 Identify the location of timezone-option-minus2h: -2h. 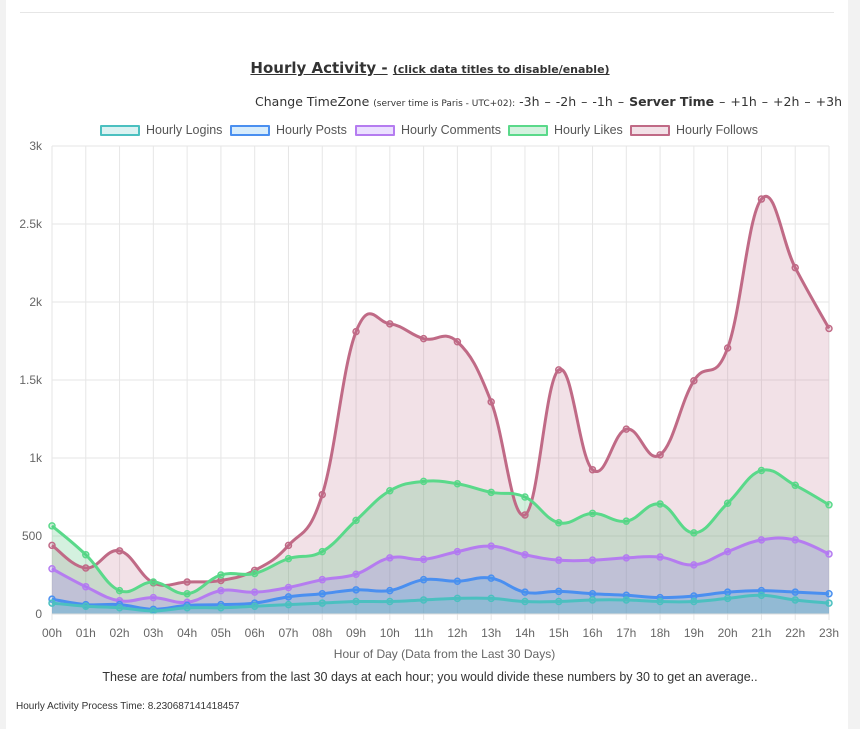
(566, 101).